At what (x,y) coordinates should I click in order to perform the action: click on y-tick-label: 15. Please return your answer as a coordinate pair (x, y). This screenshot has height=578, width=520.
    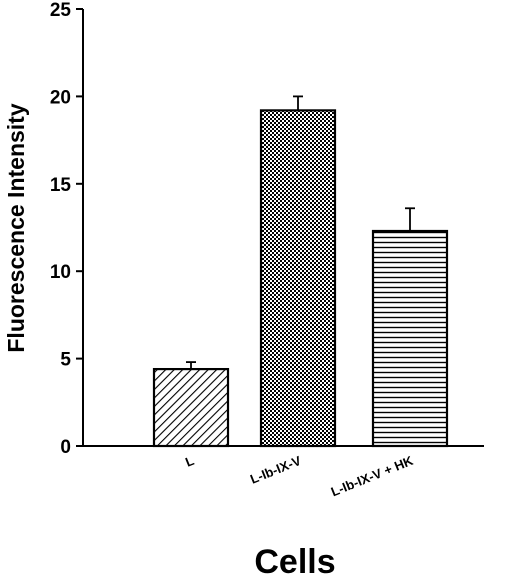
    Looking at the image, I should click on (61, 185).